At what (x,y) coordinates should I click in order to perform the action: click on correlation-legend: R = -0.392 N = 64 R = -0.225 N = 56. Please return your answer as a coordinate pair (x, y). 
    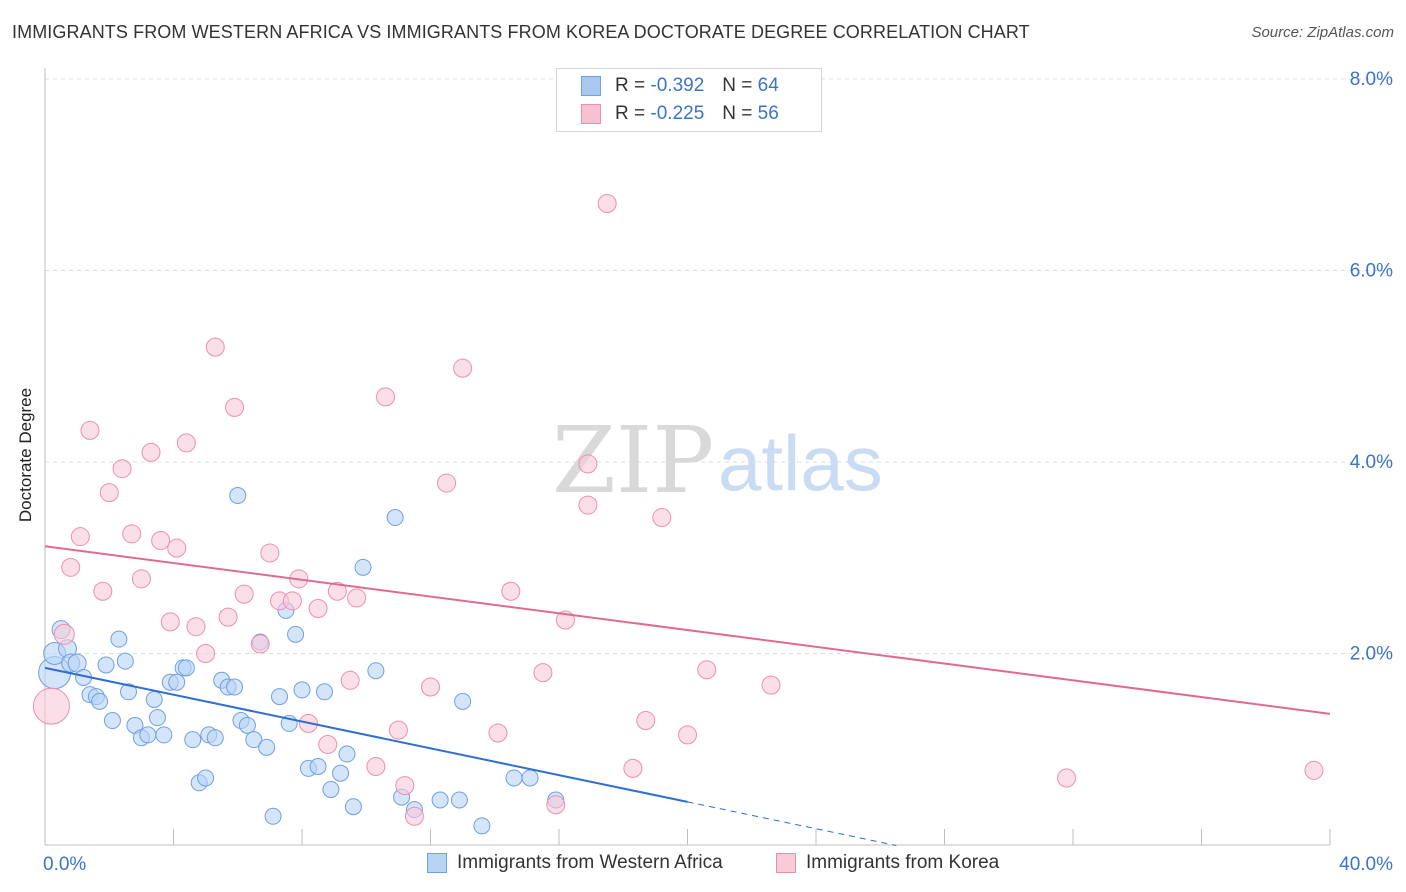
    Looking at the image, I should click on (689, 100).